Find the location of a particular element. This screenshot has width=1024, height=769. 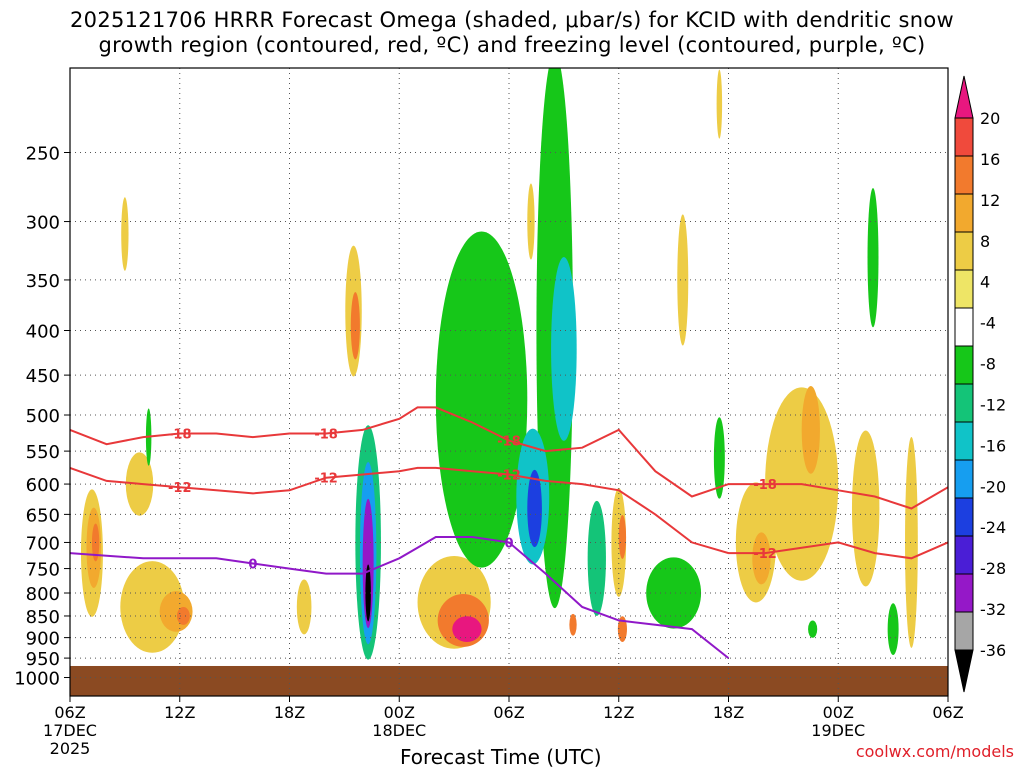

y-tick-label-300: 300 is located at coordinates (43, 223).